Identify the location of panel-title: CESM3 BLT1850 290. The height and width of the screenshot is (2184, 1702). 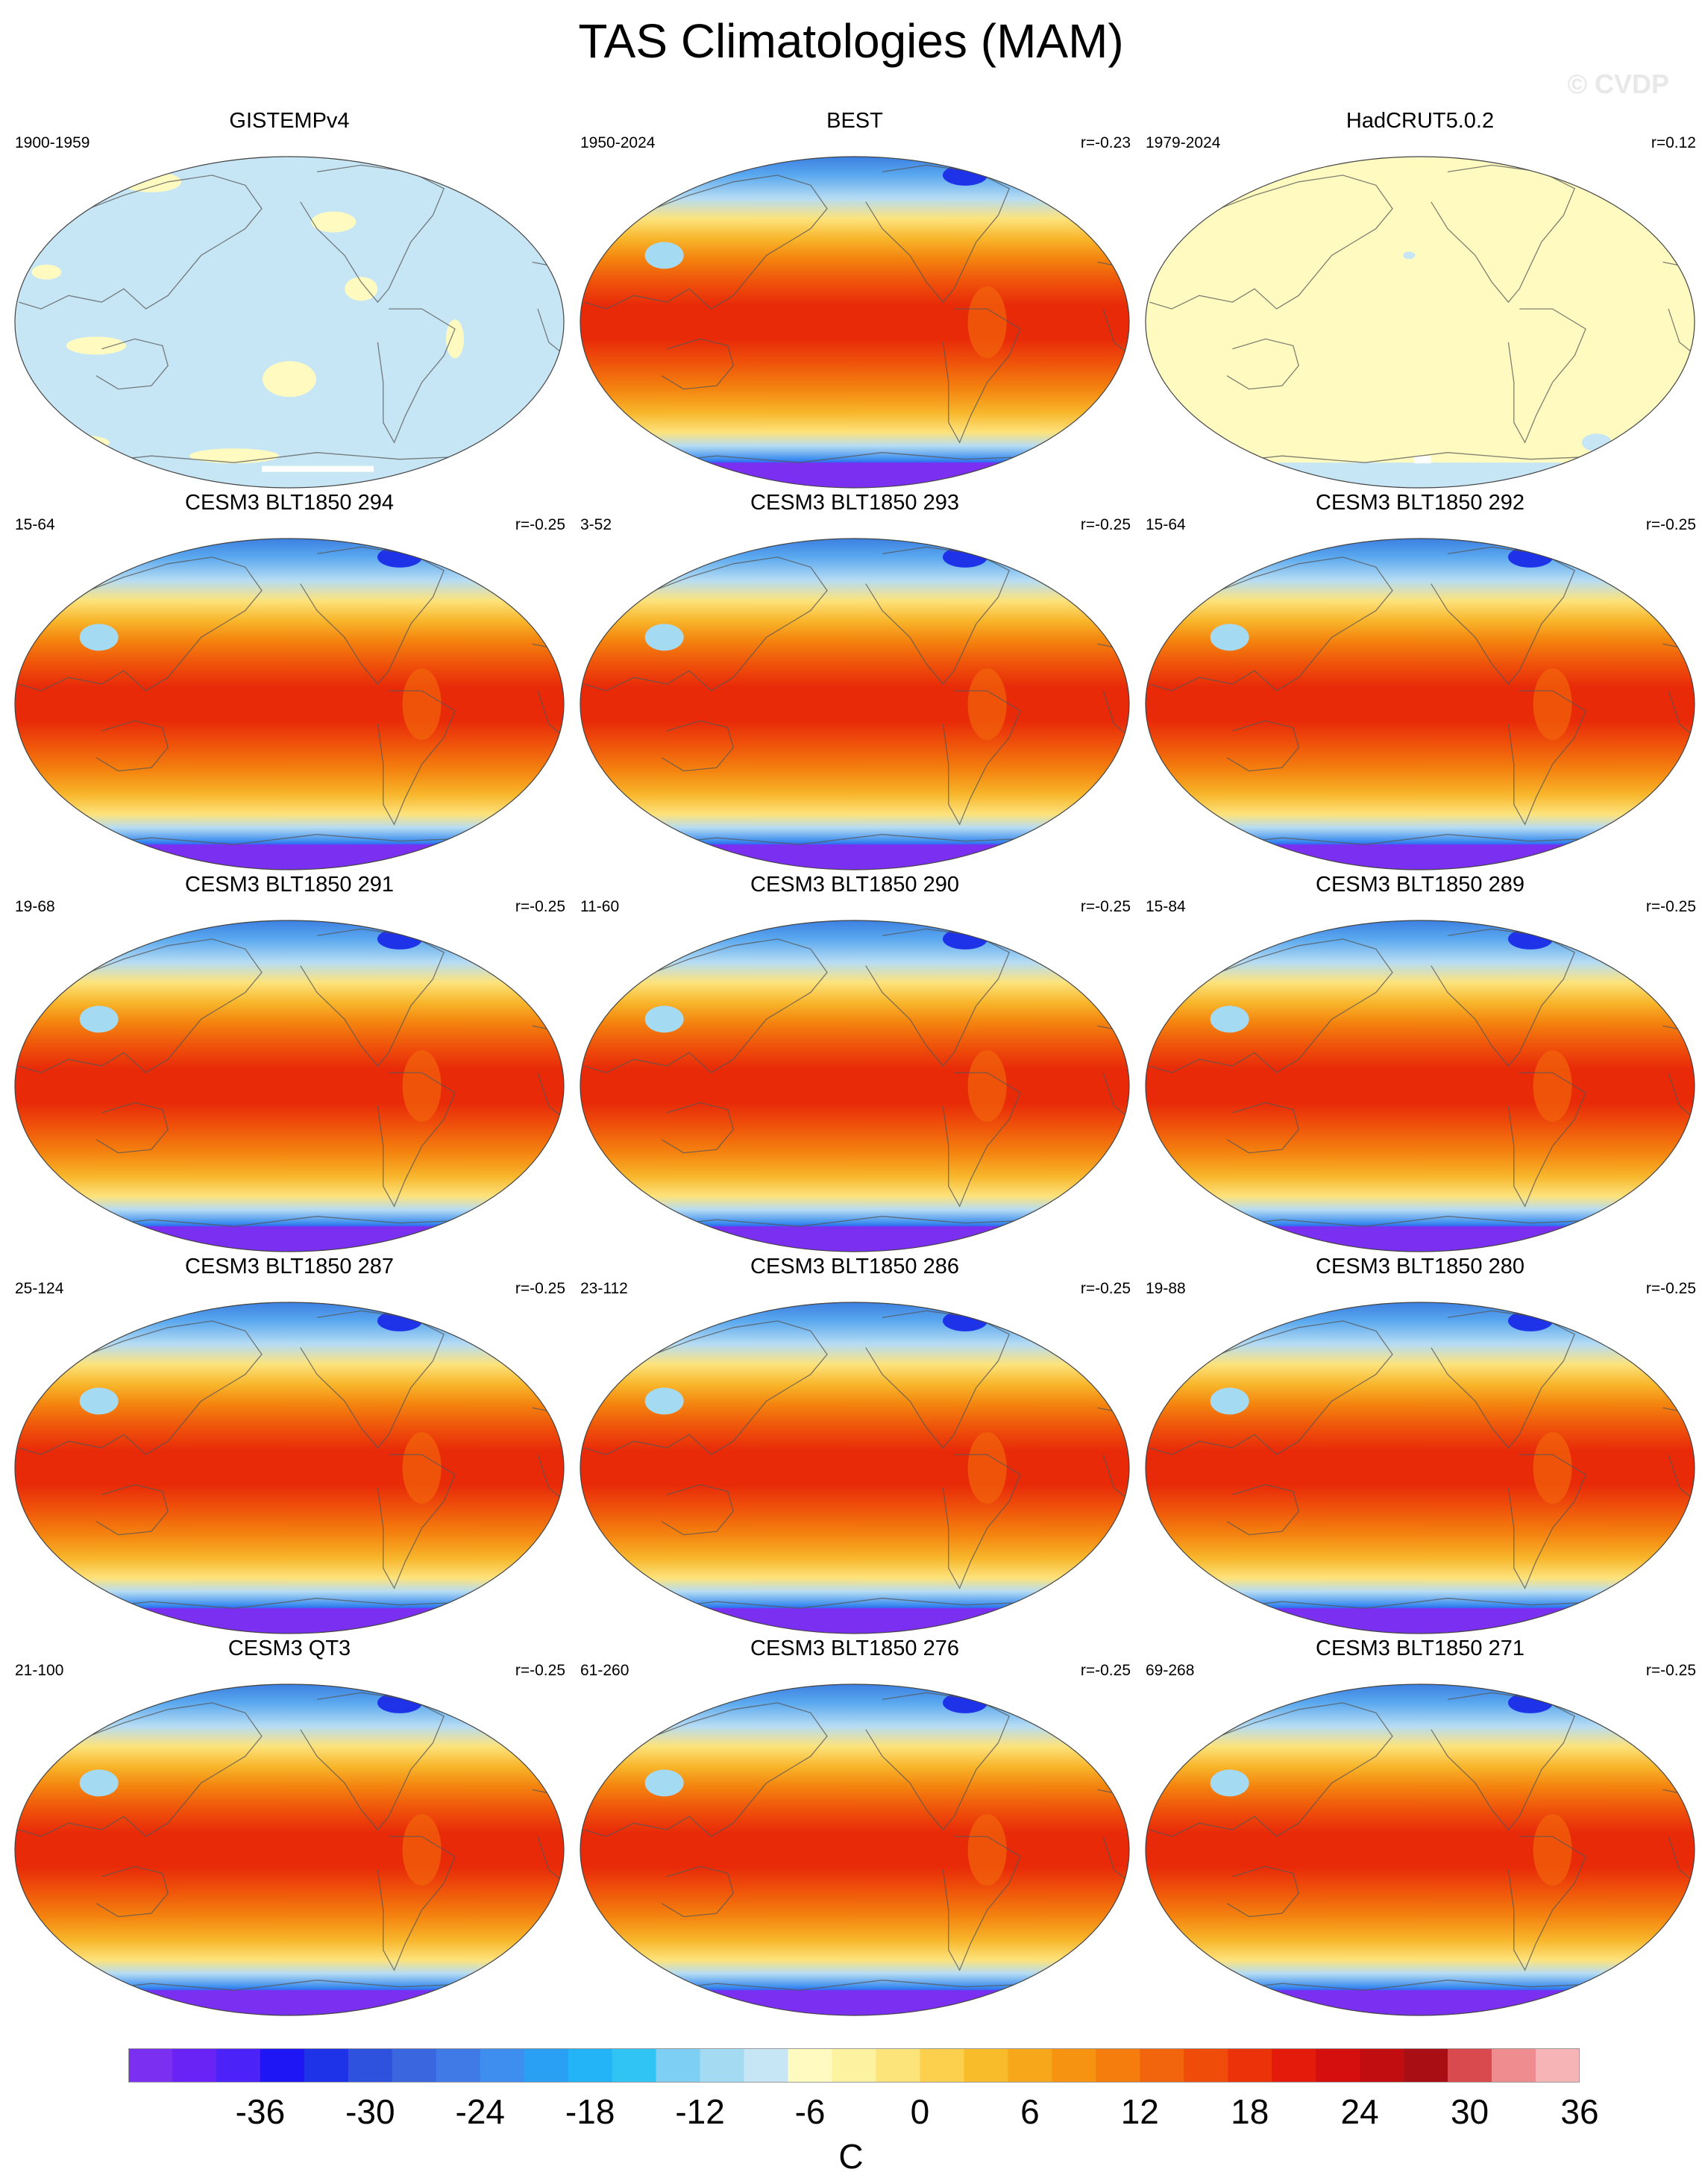
(855, 885).